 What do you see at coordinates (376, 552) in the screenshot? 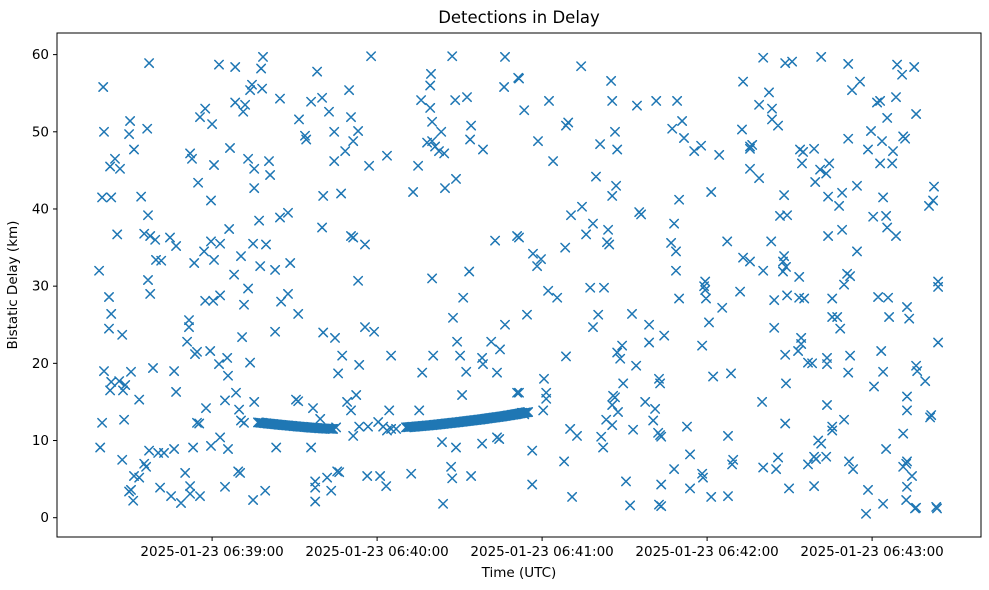
I see `x-tick-label: 2025-01-23 06:40:00` at bounding box center [376, 552].